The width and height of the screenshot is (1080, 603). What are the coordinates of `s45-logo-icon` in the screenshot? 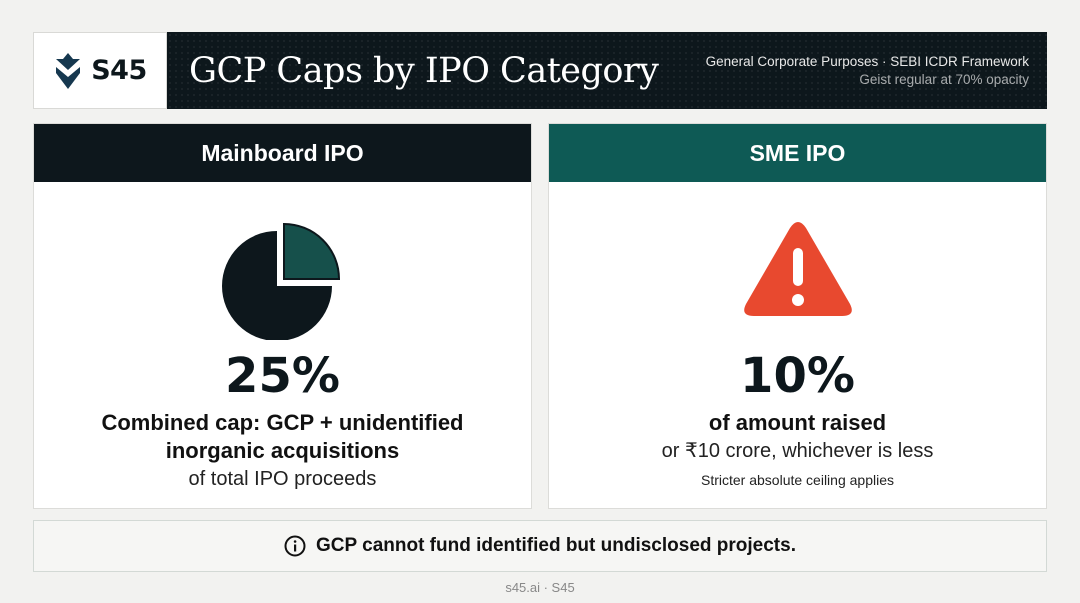 It's located at (68, 70).